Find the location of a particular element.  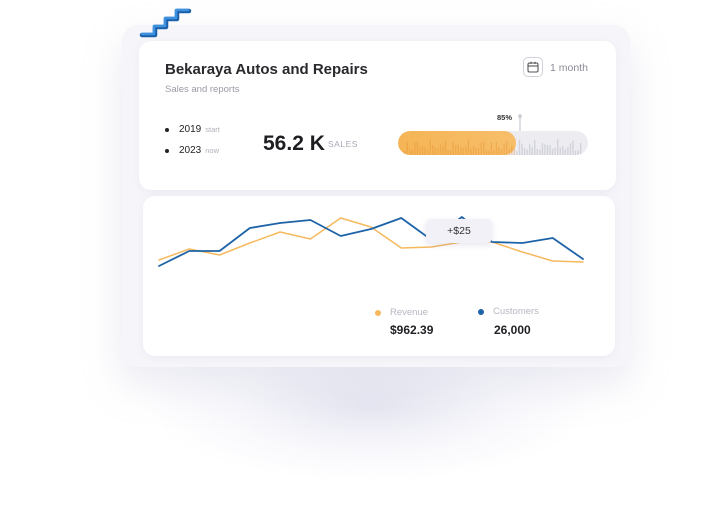

period-selector: 1 month is located at coordinates (569, 68).